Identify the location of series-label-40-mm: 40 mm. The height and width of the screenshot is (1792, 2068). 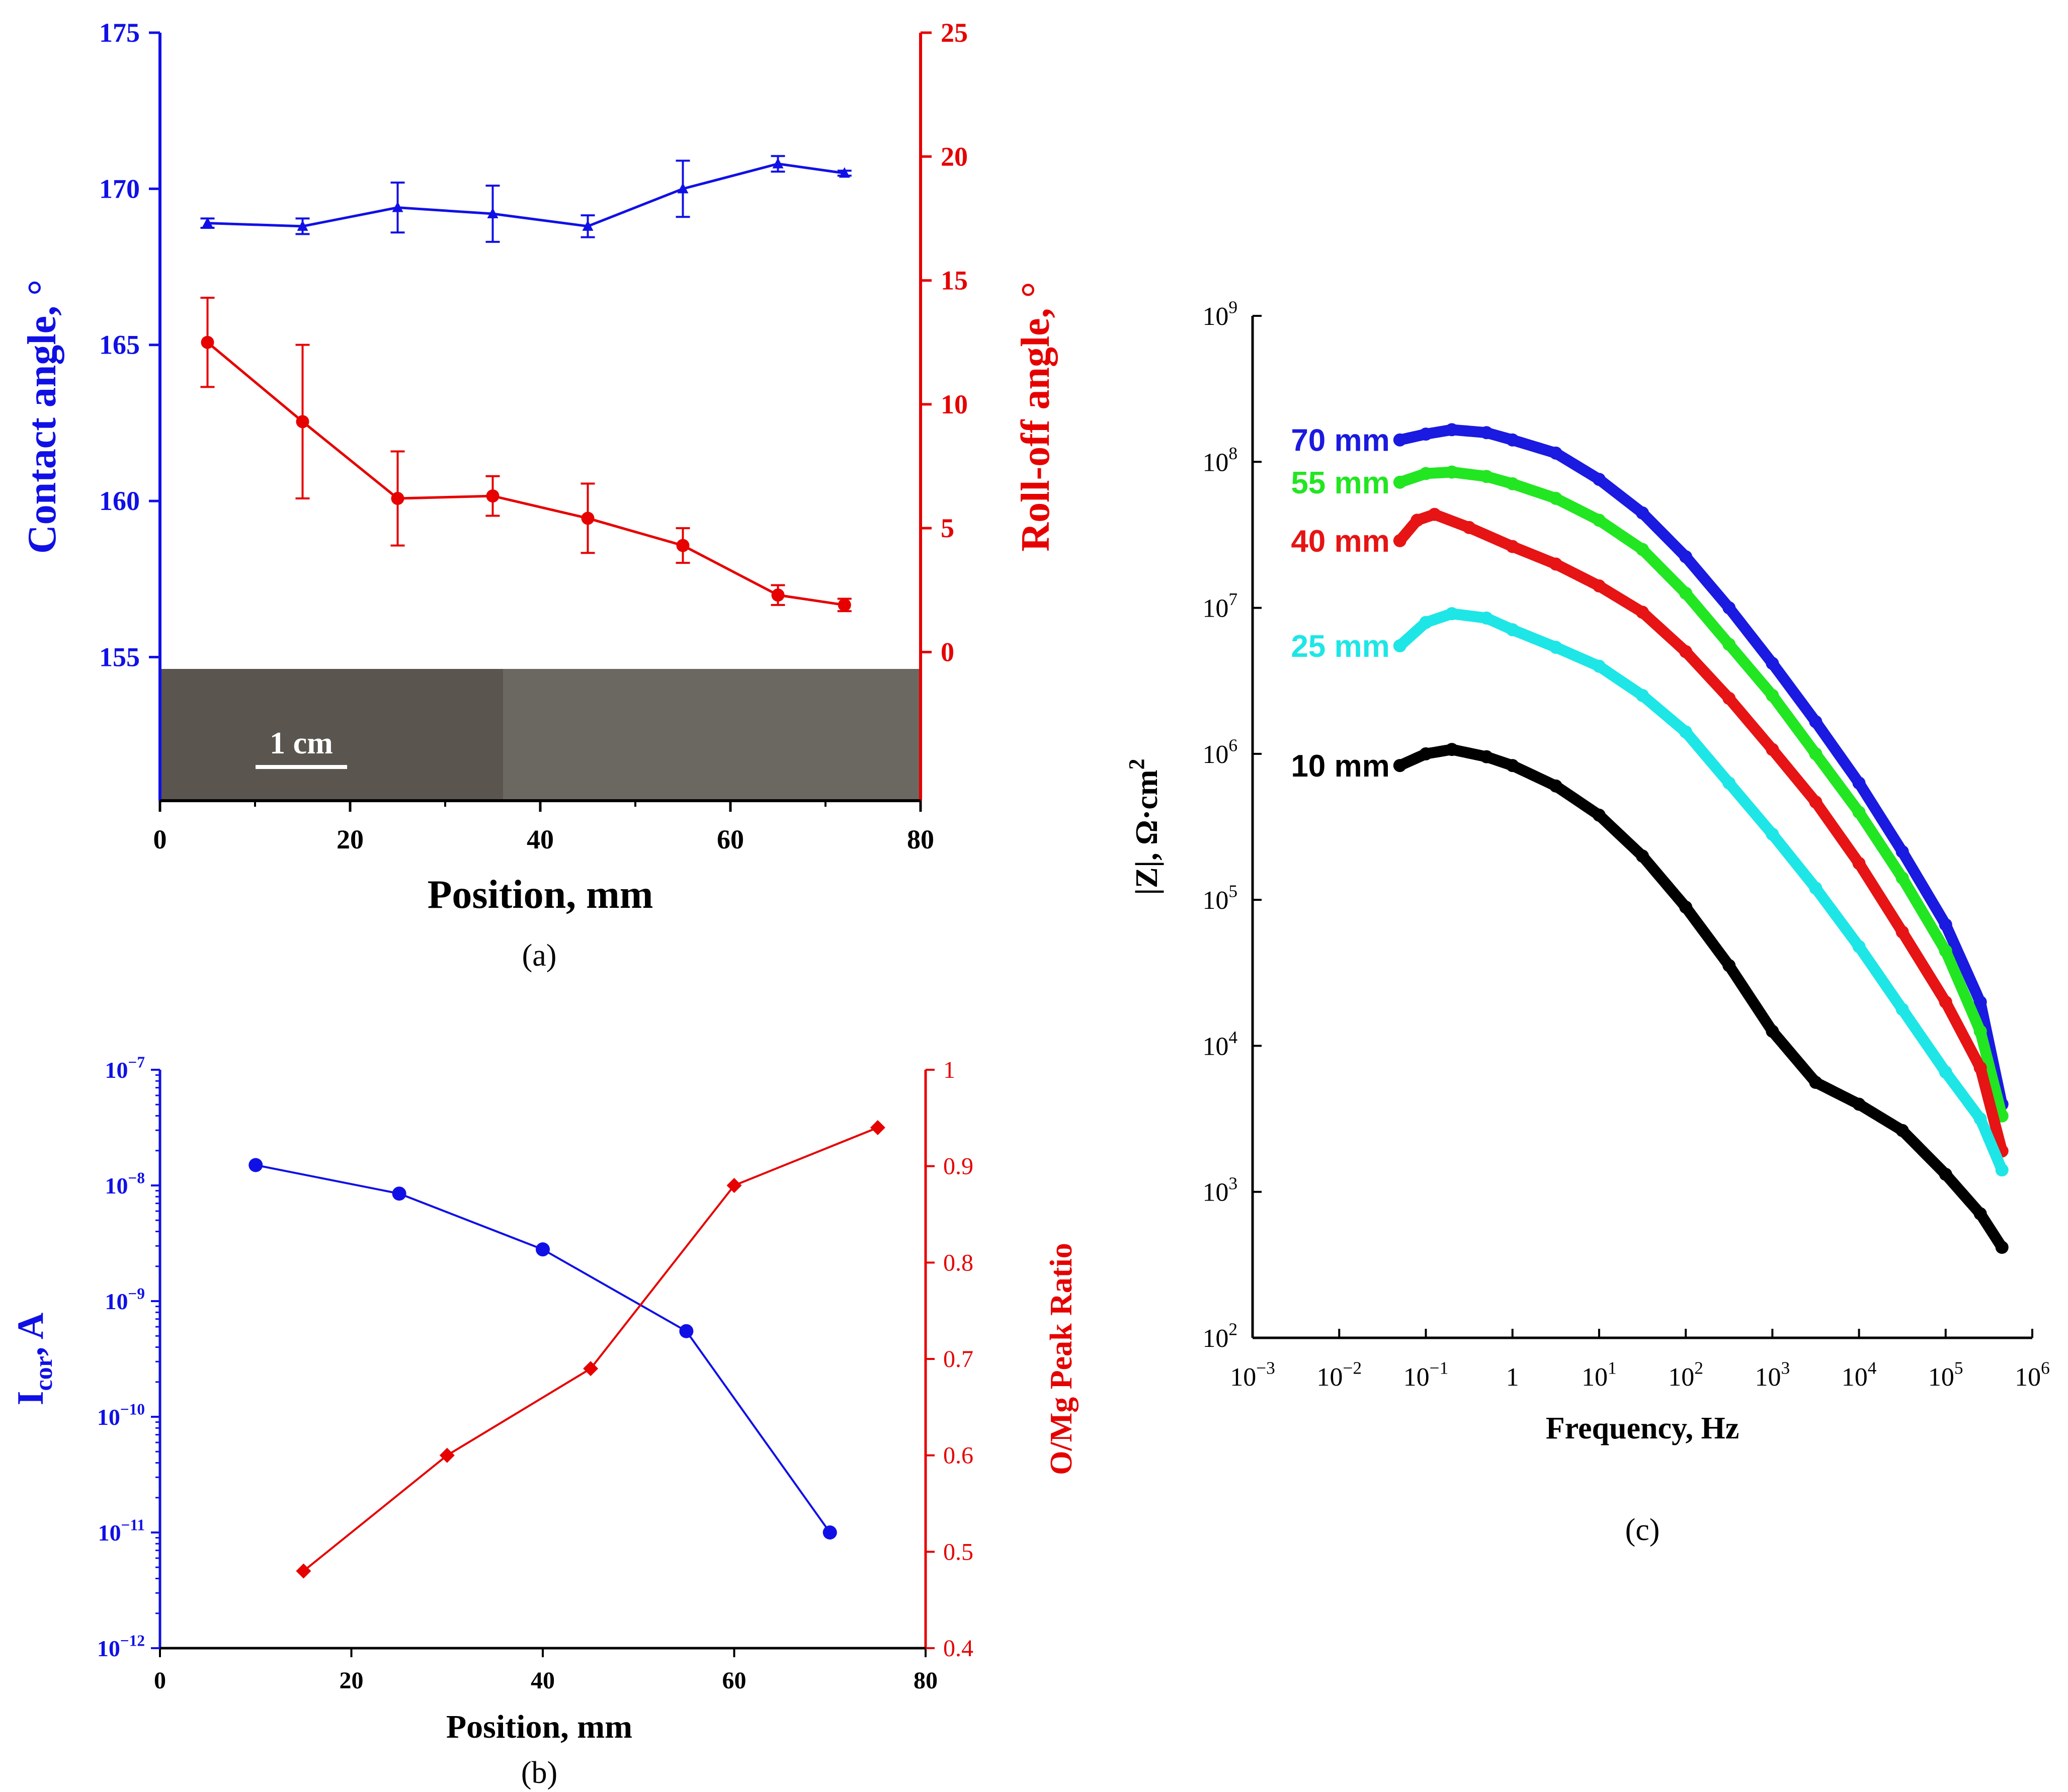
(1340, 541).